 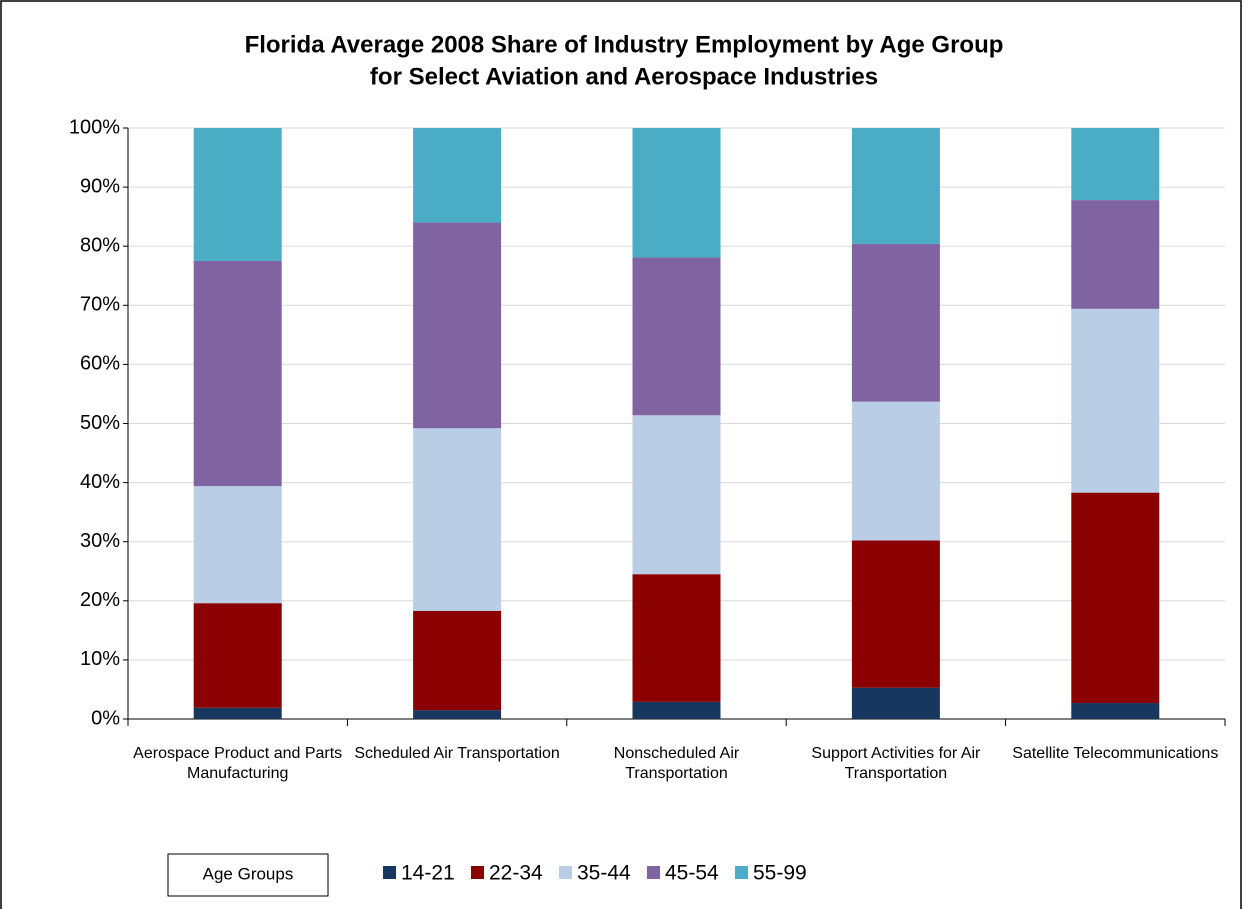 I want to click on x-tick-label: Satellite Telecommunications, so click(x=1115, y=753).